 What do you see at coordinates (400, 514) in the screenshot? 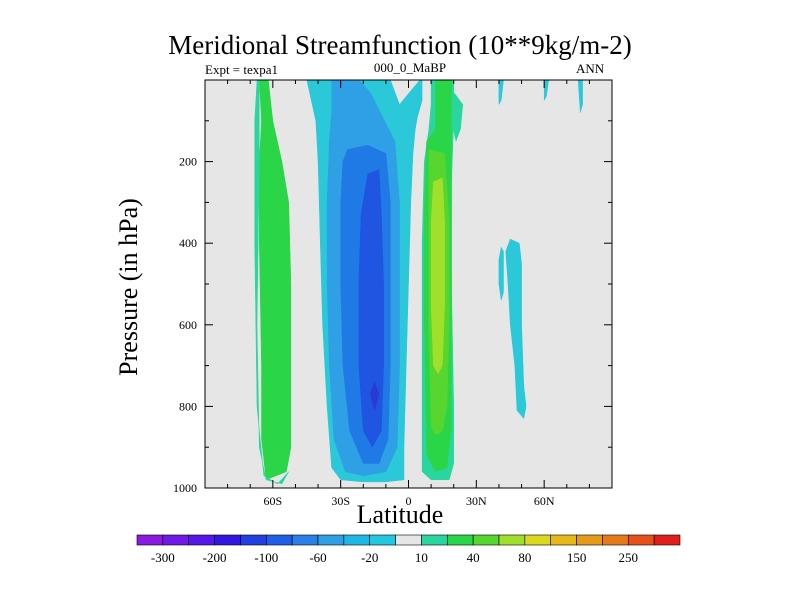
I see `x-axis-title: Latitude` at bounding box center [400, 514].